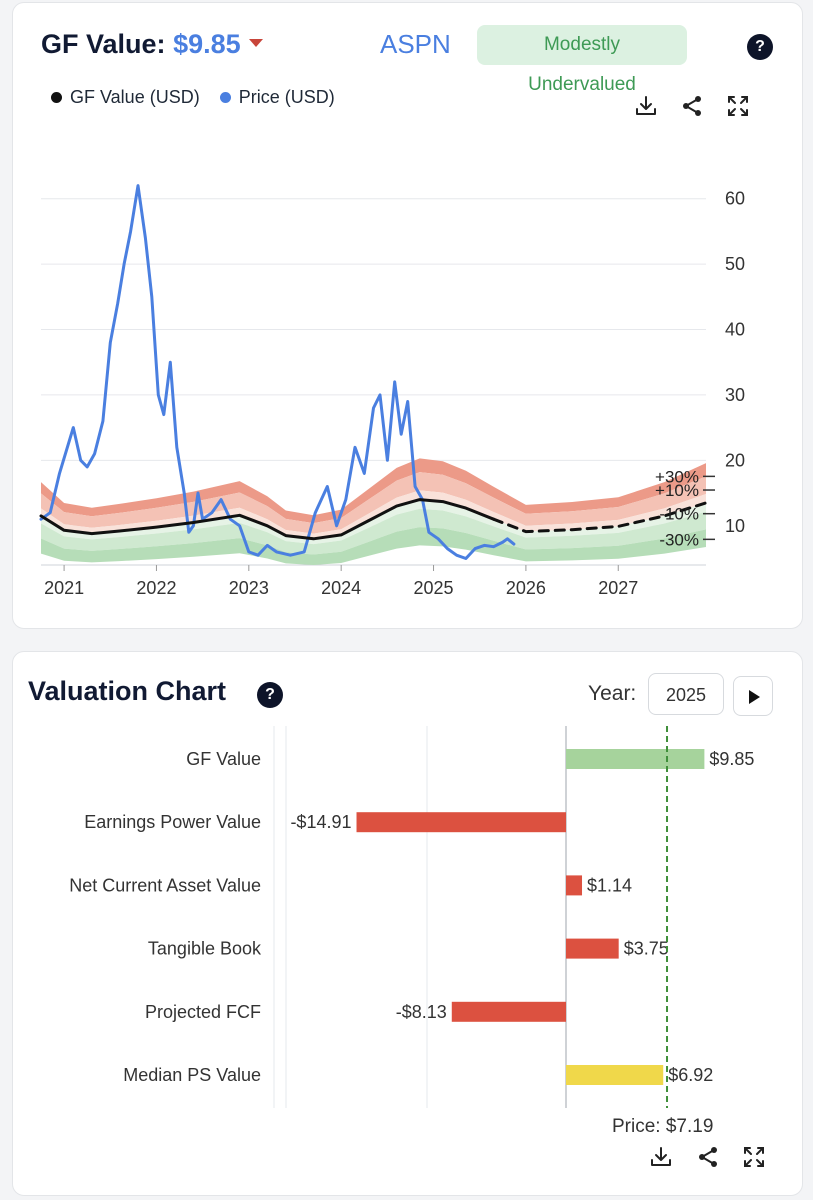  I want to click on download-icon, so click(646, 106).